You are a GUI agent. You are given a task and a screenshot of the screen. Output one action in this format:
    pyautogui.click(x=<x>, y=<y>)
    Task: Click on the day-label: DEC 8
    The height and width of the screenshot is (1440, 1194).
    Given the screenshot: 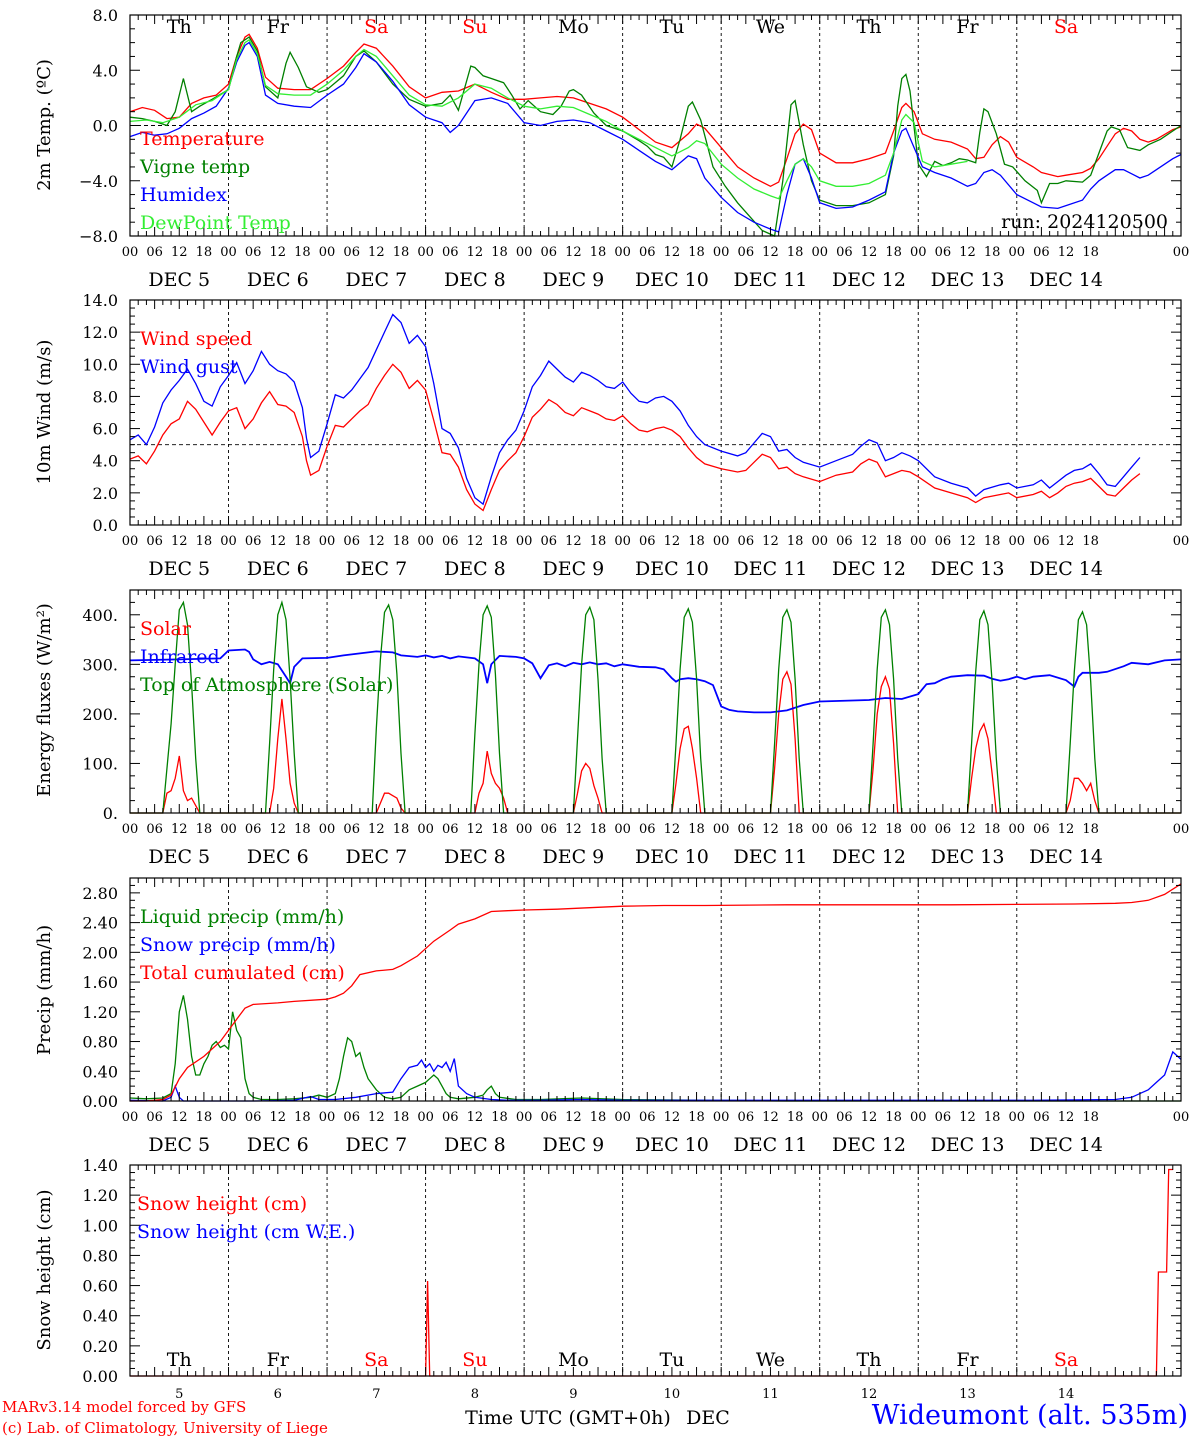 What is the action you would take?
    pyautogui.click(x=475, y=857)
    